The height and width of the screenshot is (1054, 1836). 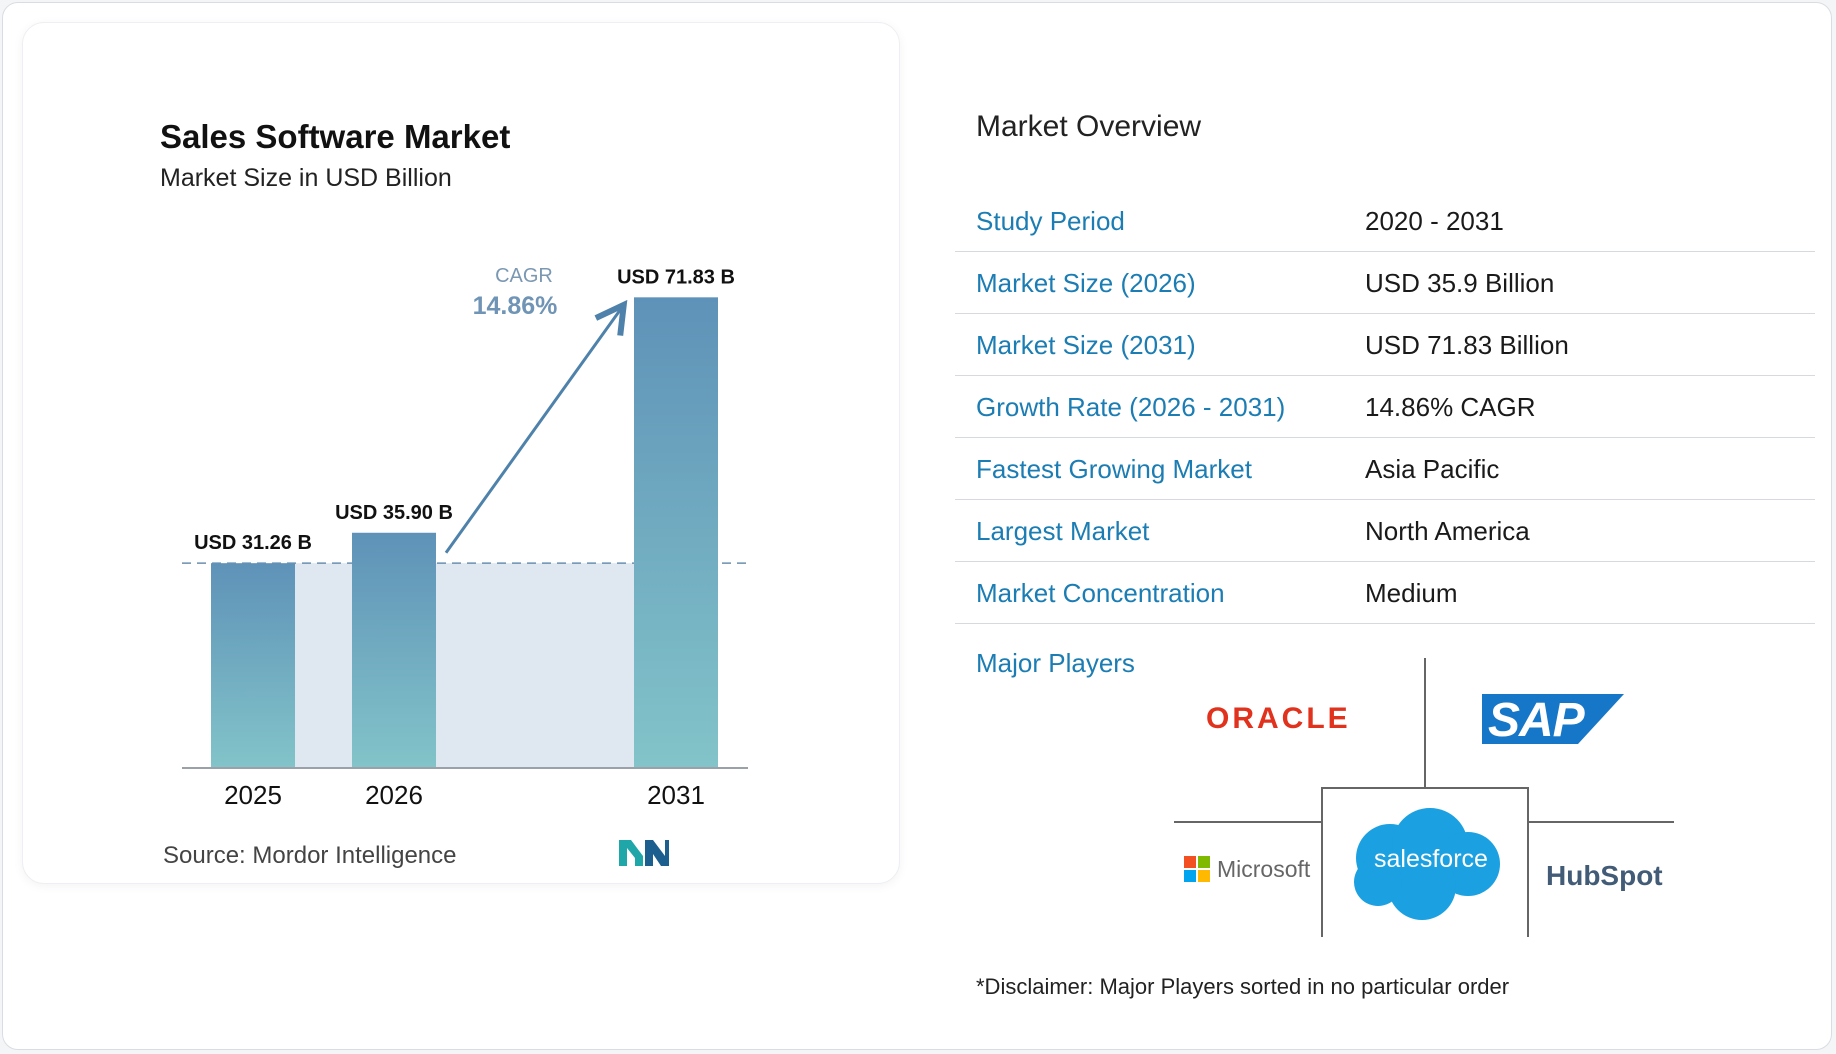 I want to click on table-row: Market Size (2031) USD 71.83 Billion, so click(x=1385, y=345).